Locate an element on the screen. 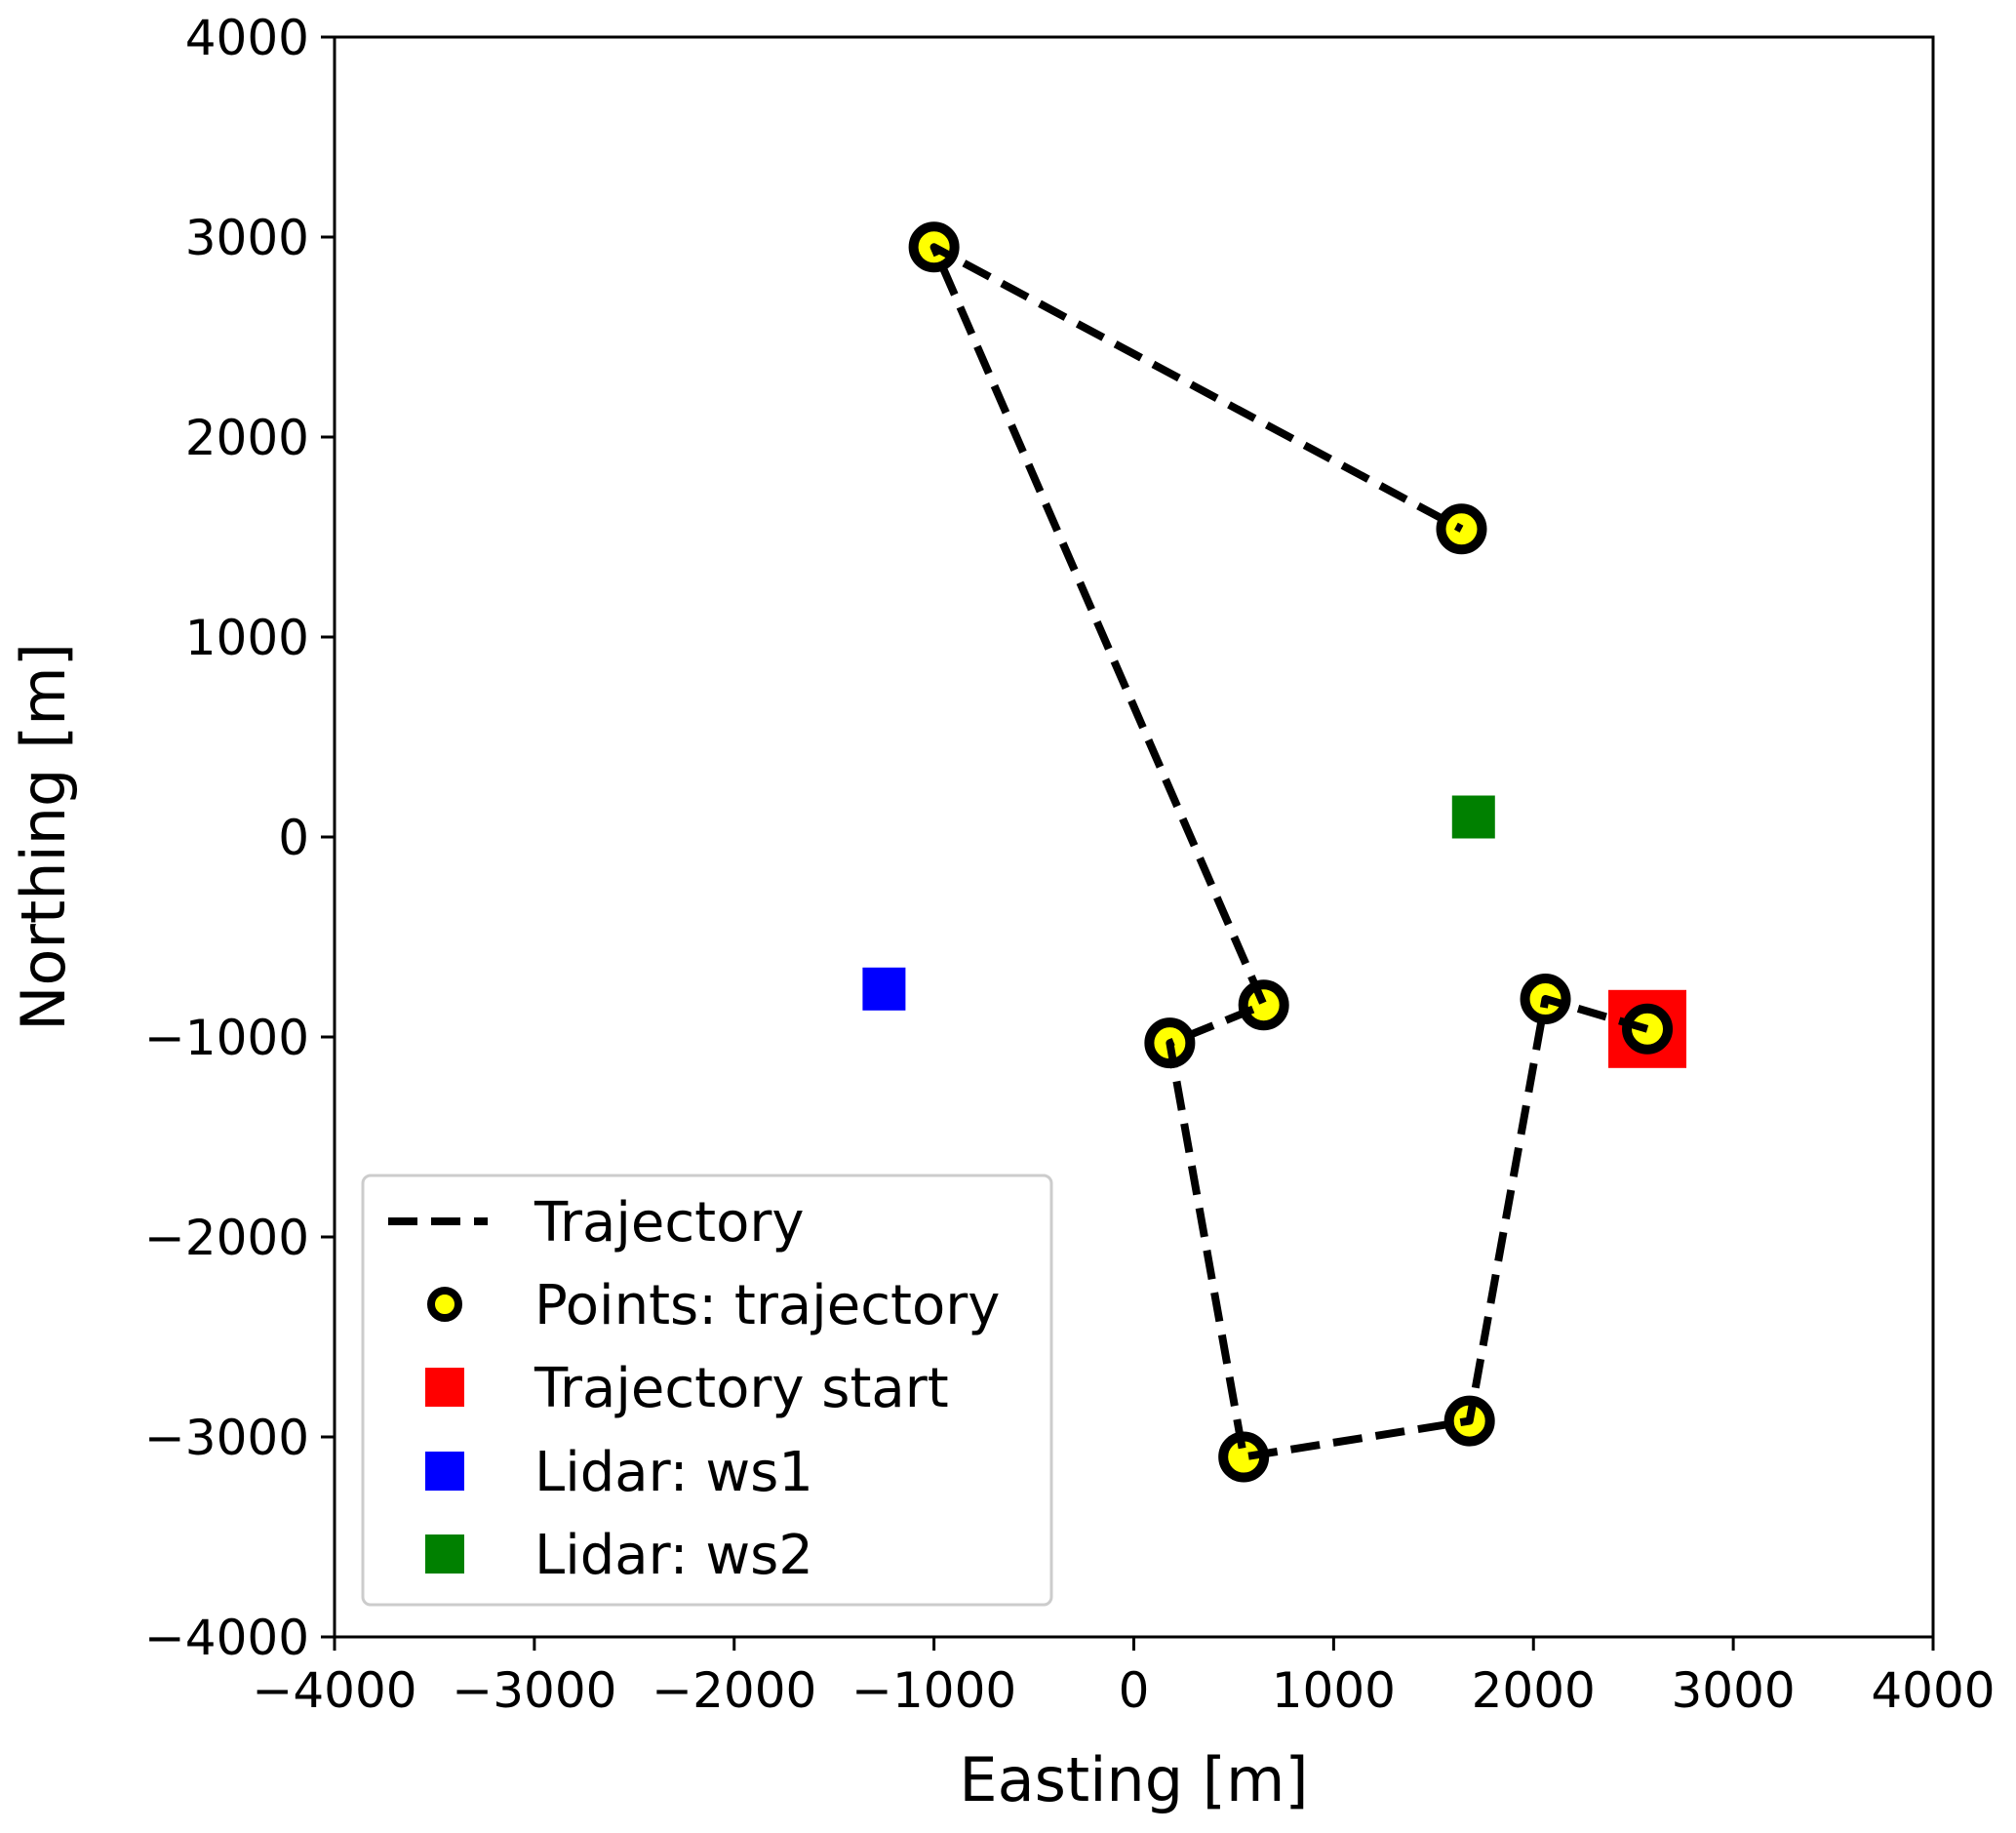 Image resolution: width=2016 pixels, height=1833 pixels. x-tick-label: 3000 is located at coordinates (1734, 1691).